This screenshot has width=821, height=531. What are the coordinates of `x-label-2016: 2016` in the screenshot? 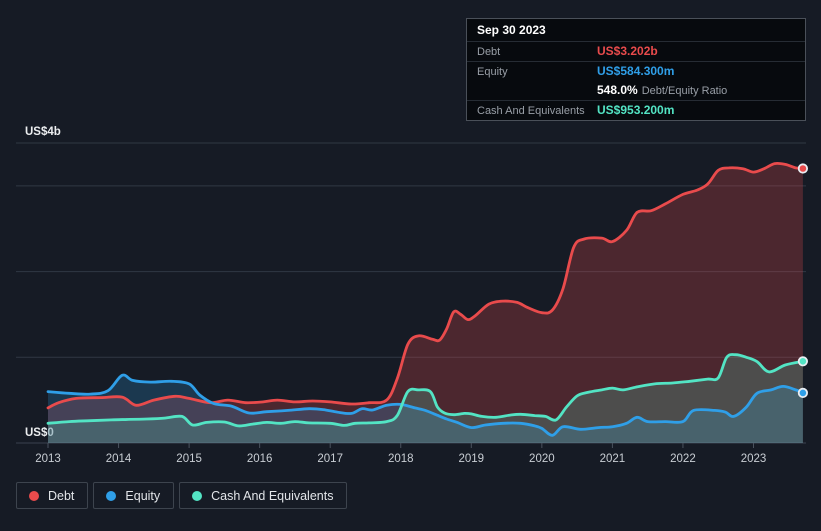 It's located at (260, 459).